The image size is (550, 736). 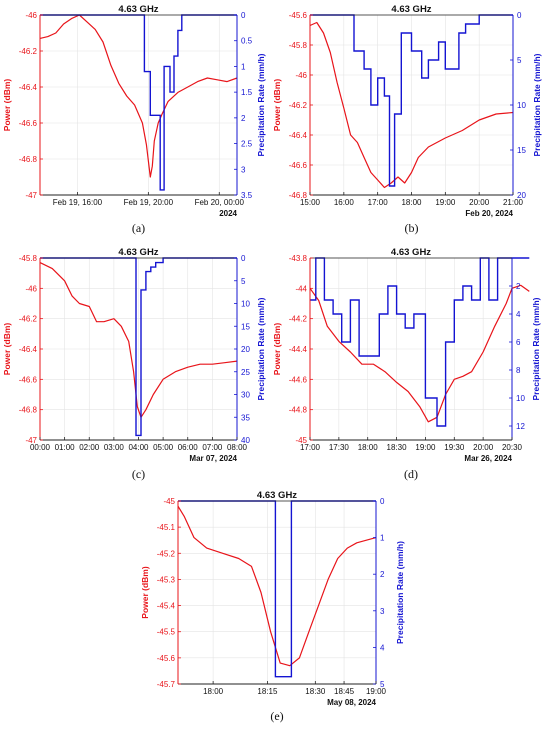 What do you see at coordinates (245, 304) in the screenshot?
I see `right-tick-label: 10` at bounding box center [245, 304].